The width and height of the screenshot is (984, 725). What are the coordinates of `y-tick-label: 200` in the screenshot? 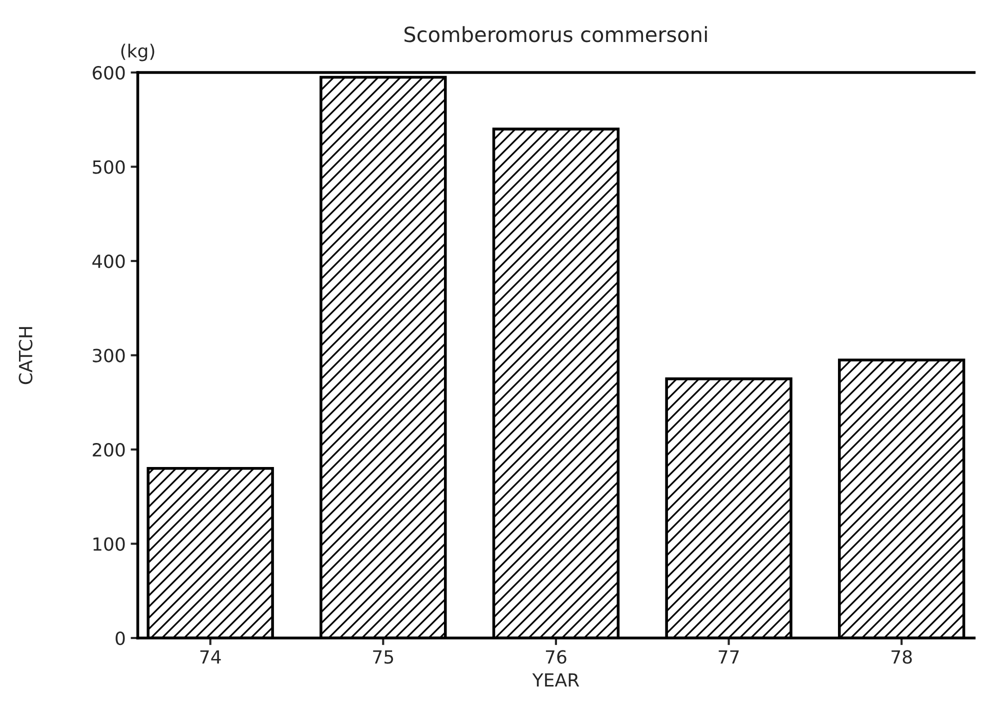 It's located at (108, 449).